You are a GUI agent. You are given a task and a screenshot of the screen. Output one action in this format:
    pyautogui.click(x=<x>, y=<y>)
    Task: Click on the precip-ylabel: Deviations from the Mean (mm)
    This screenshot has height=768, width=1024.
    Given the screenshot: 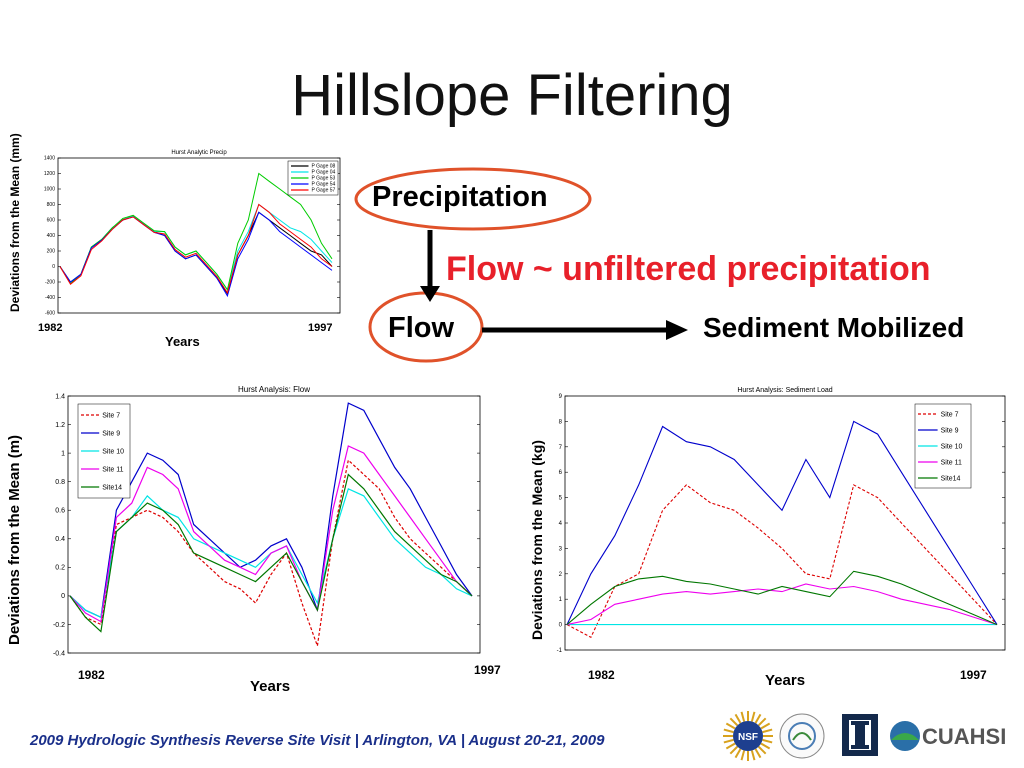 What is the action you would take?
    pyautogui.click(x=15, y=222)
    